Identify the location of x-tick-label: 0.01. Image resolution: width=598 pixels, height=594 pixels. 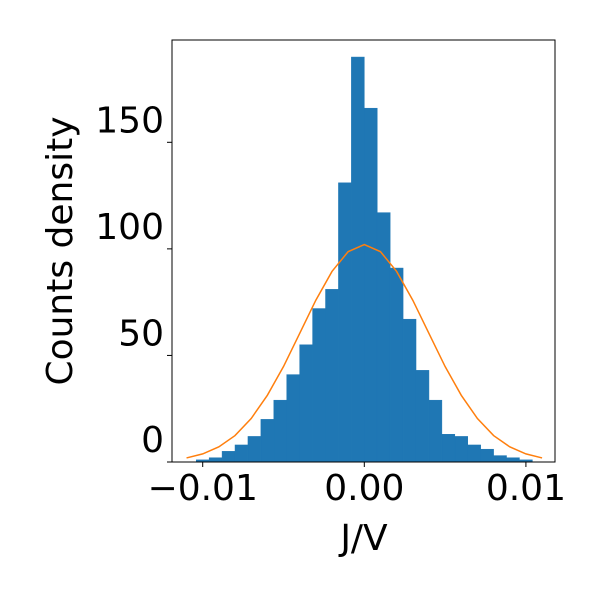
(526, 488).